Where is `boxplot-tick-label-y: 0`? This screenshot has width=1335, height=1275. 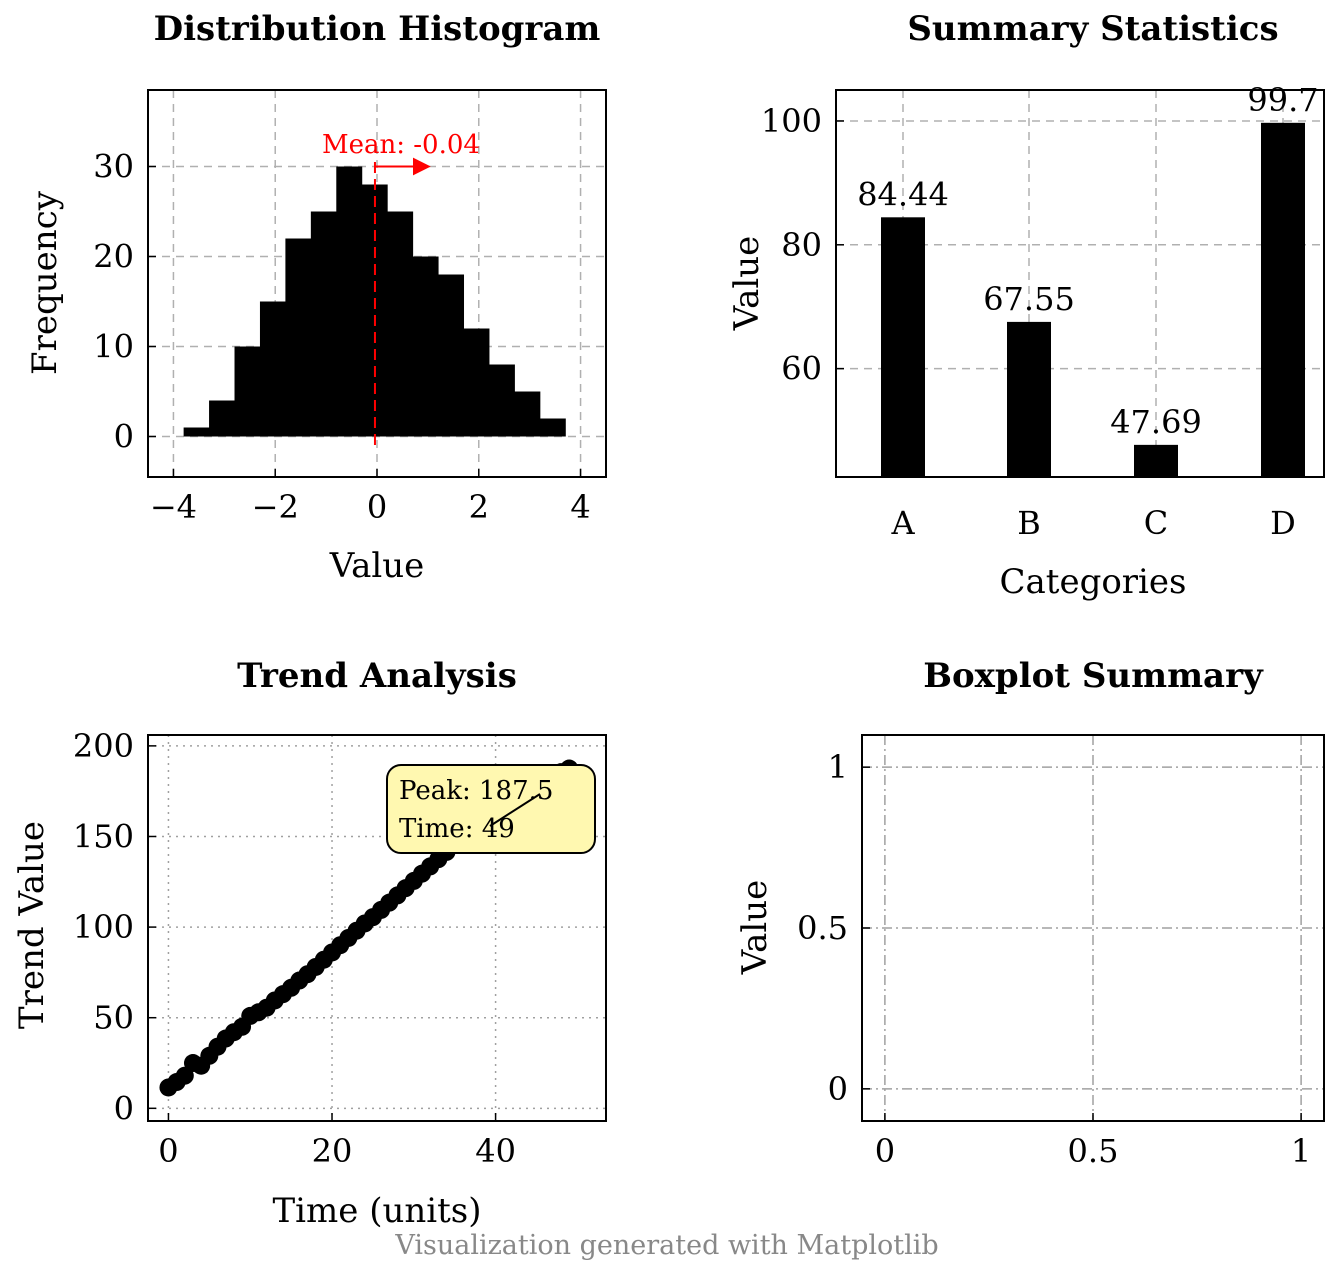 boxplot-tick-label-y: 0 is located at coordinates (838, 1089).